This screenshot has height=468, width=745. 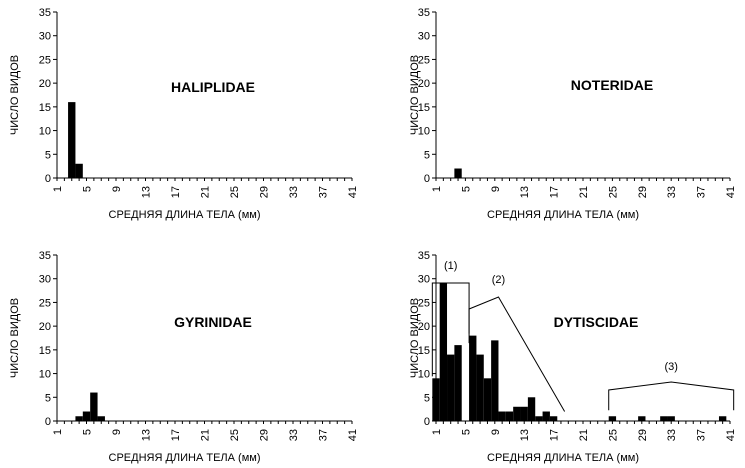 I want to click on chart-title: NOTERIDAE, so click(x=612, y=85).